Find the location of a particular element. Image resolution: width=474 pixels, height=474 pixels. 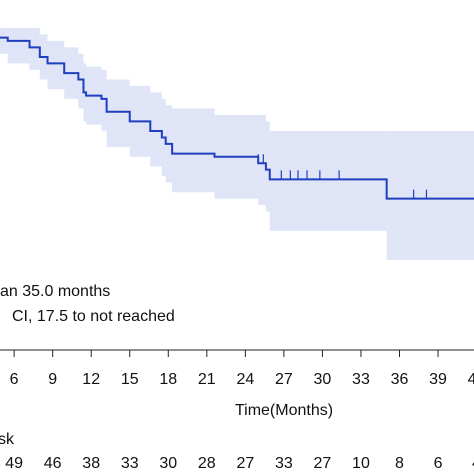

x-tick-label: 6 is located at coordinates (14, 379).